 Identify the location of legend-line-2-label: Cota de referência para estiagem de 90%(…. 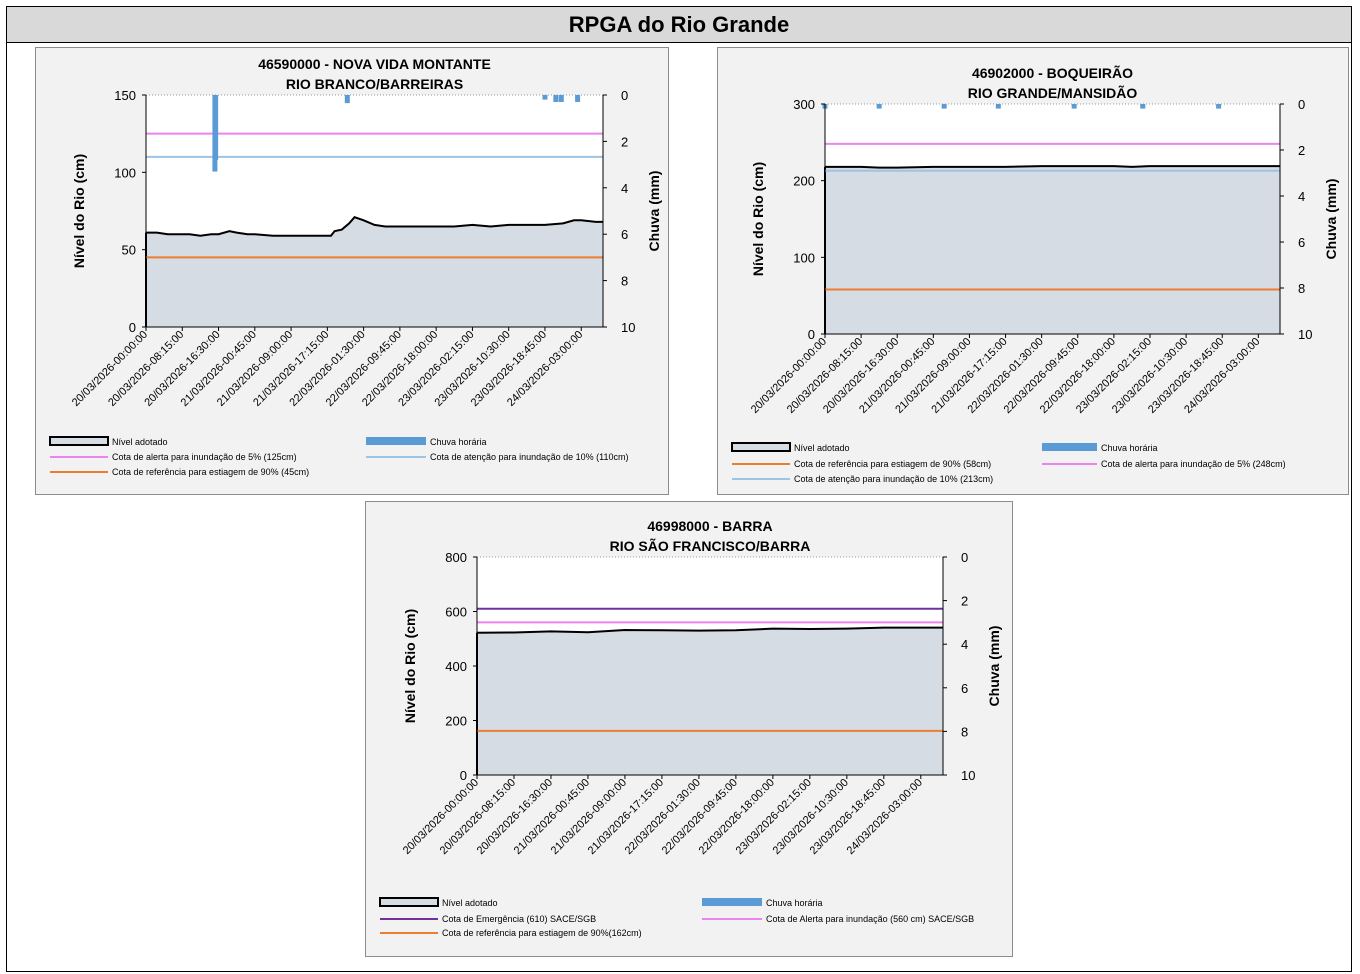
(542, 933).